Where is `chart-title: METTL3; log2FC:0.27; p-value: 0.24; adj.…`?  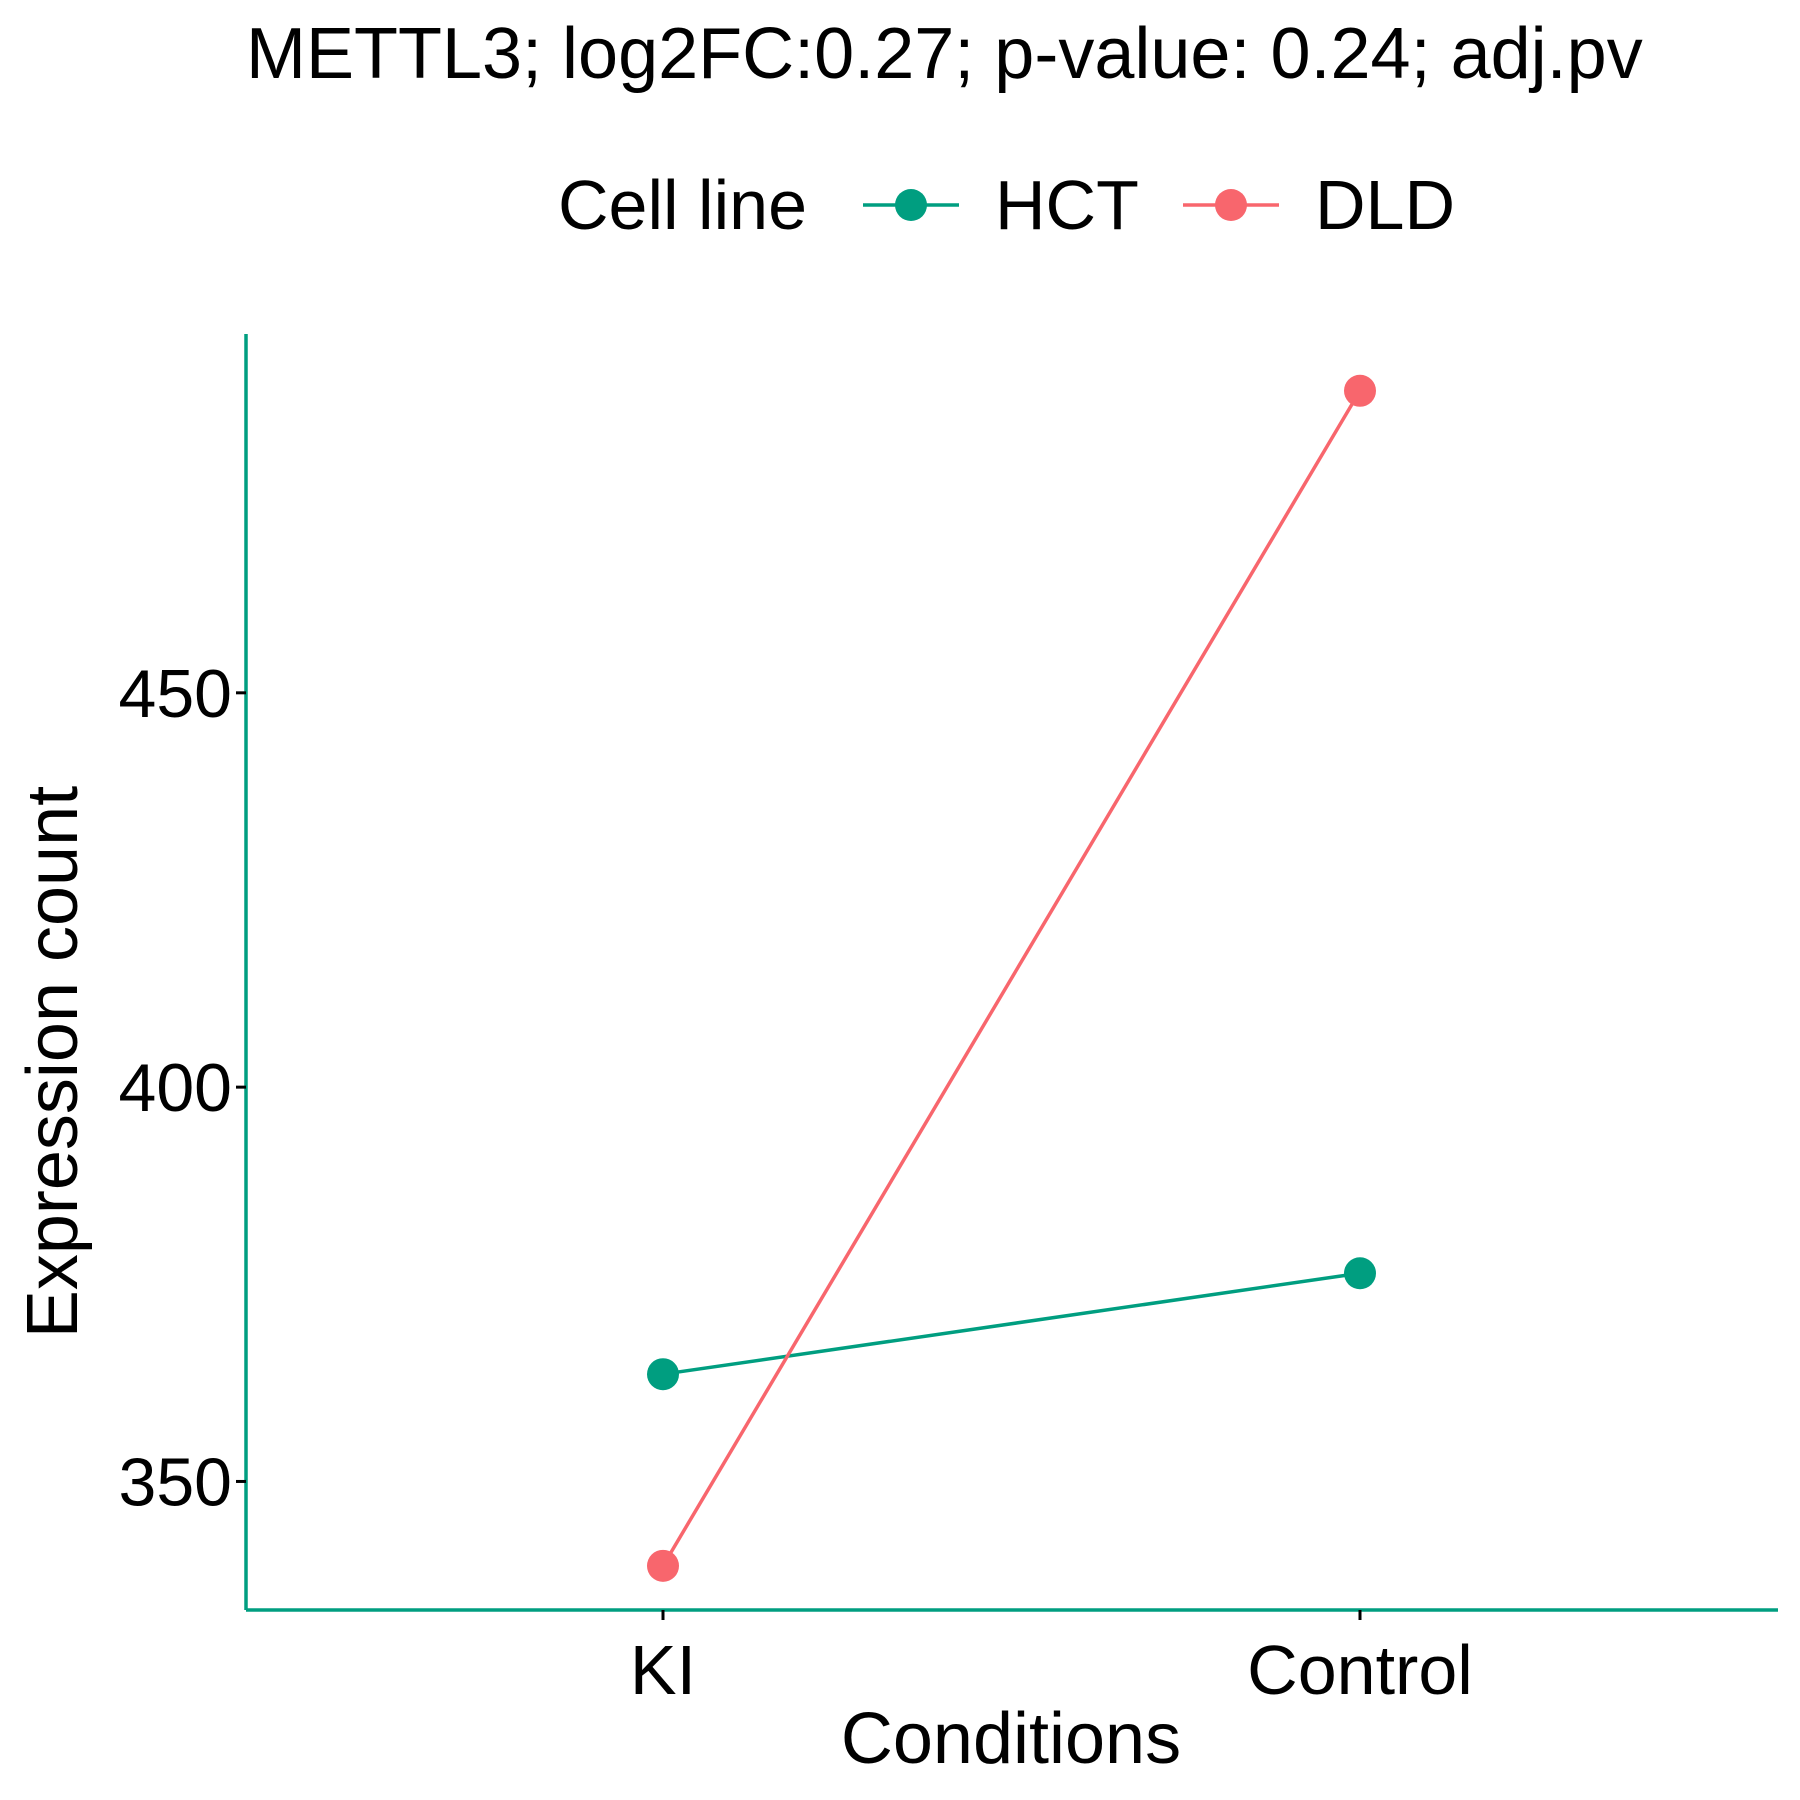
chart-title: METTL3; log2FC:0.27; p-value: 0.24; adj.… is located at coordinates (944, 54).